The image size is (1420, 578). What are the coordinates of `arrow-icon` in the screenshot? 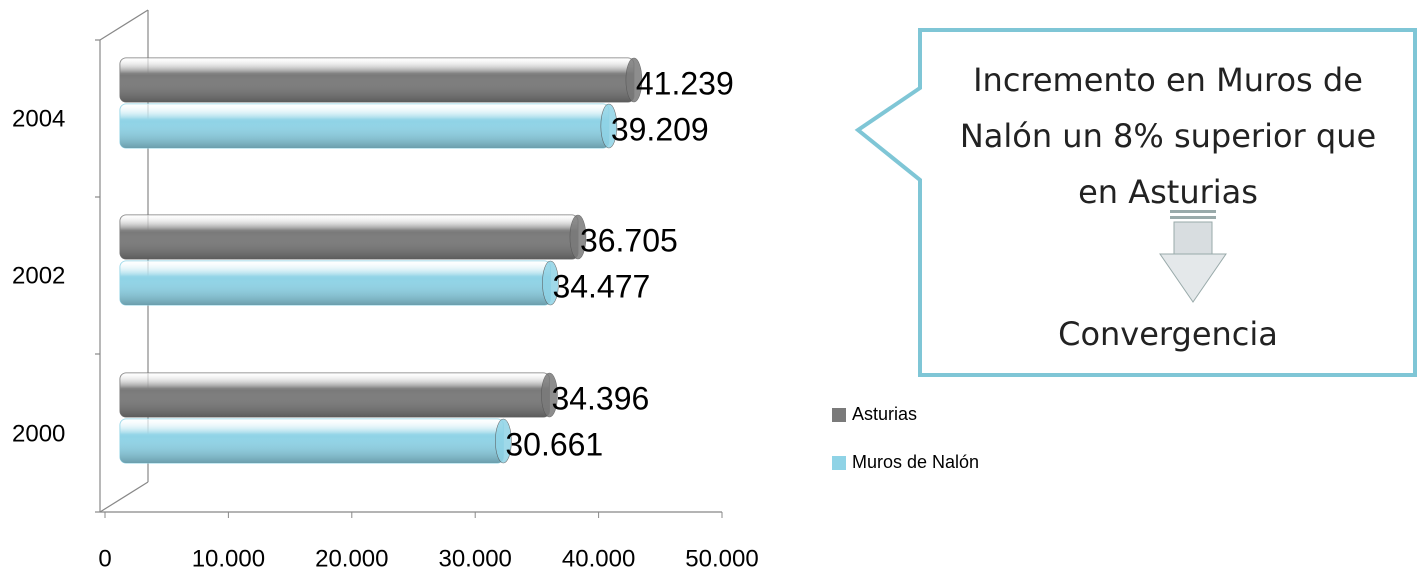 It's located at (1193, 256).